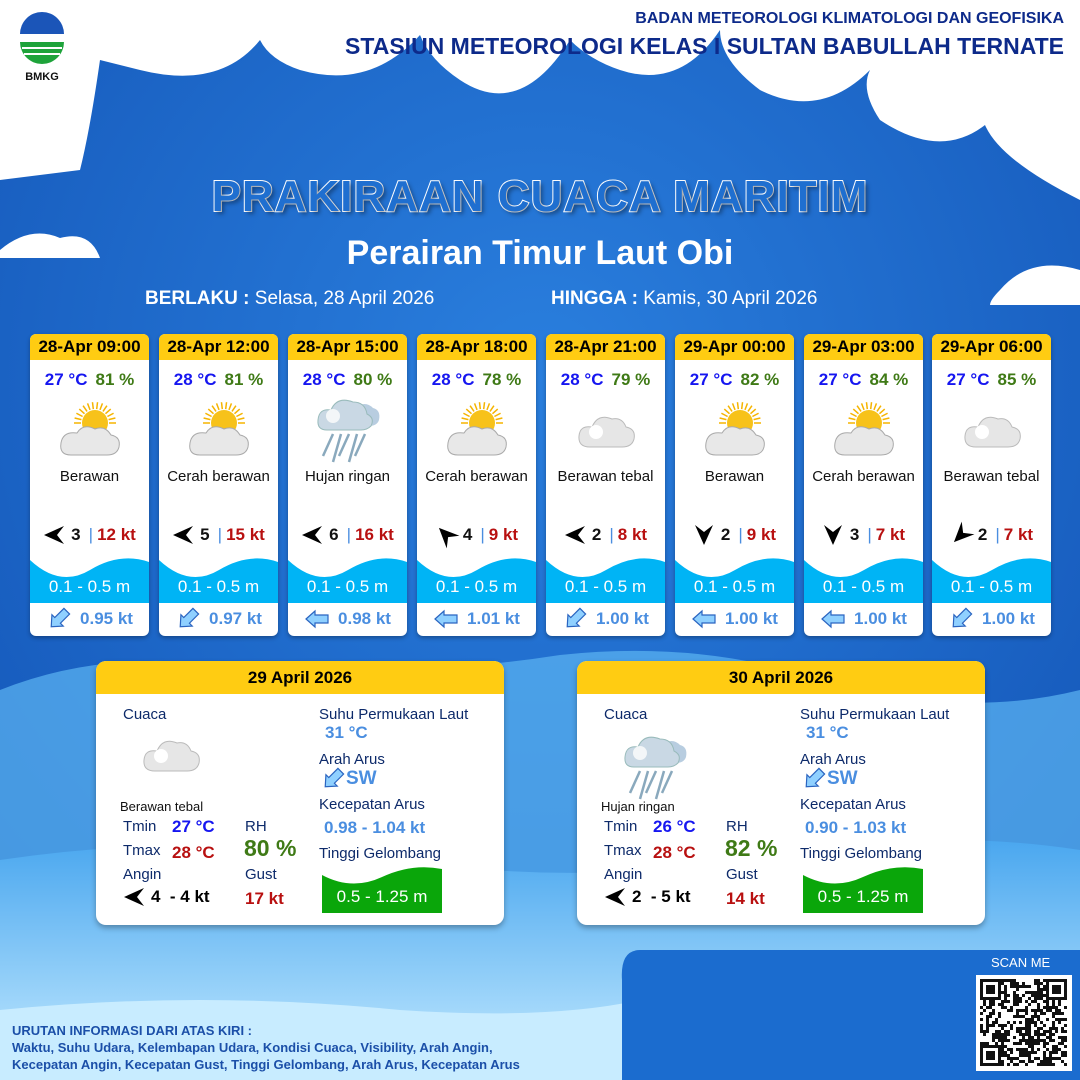  I want to click on label-tmin: Tmin, so click(140, 826).